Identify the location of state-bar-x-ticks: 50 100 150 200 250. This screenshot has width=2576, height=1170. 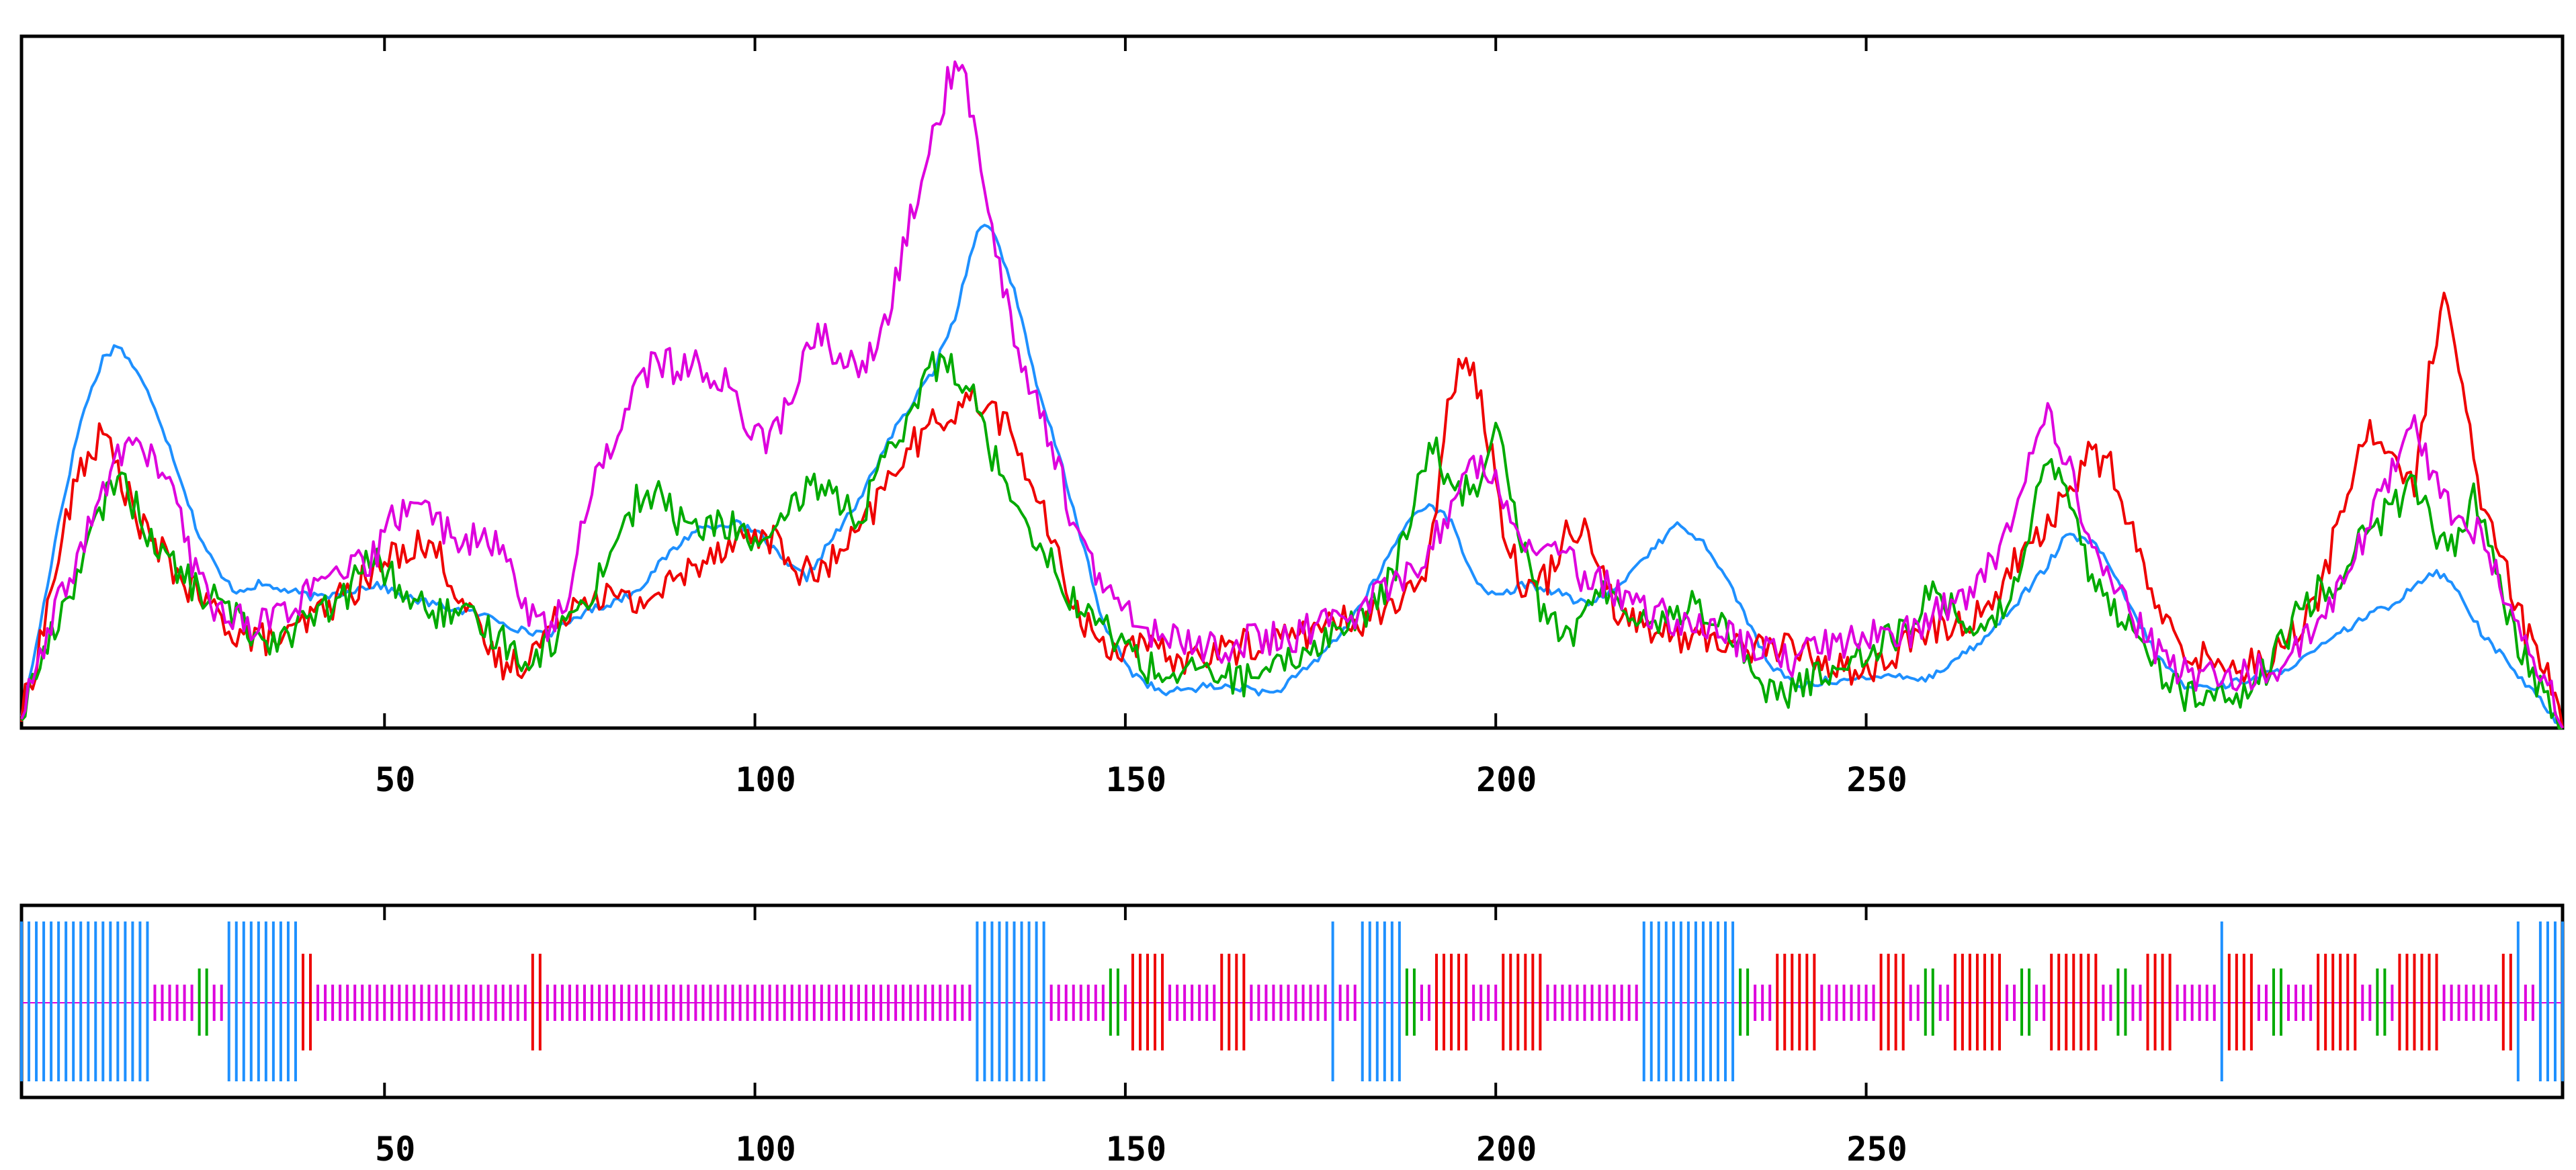
(1141, 1037).